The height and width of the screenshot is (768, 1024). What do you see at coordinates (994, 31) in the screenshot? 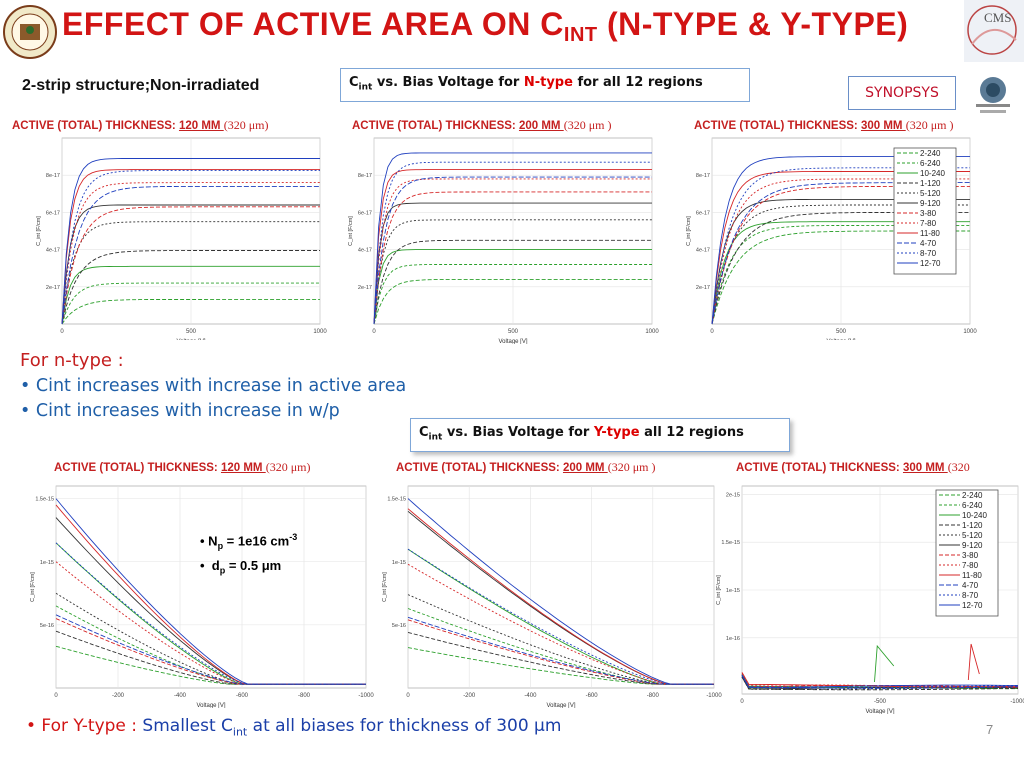
I see `cms-logo: CMS` at bounding box center [994, 31].